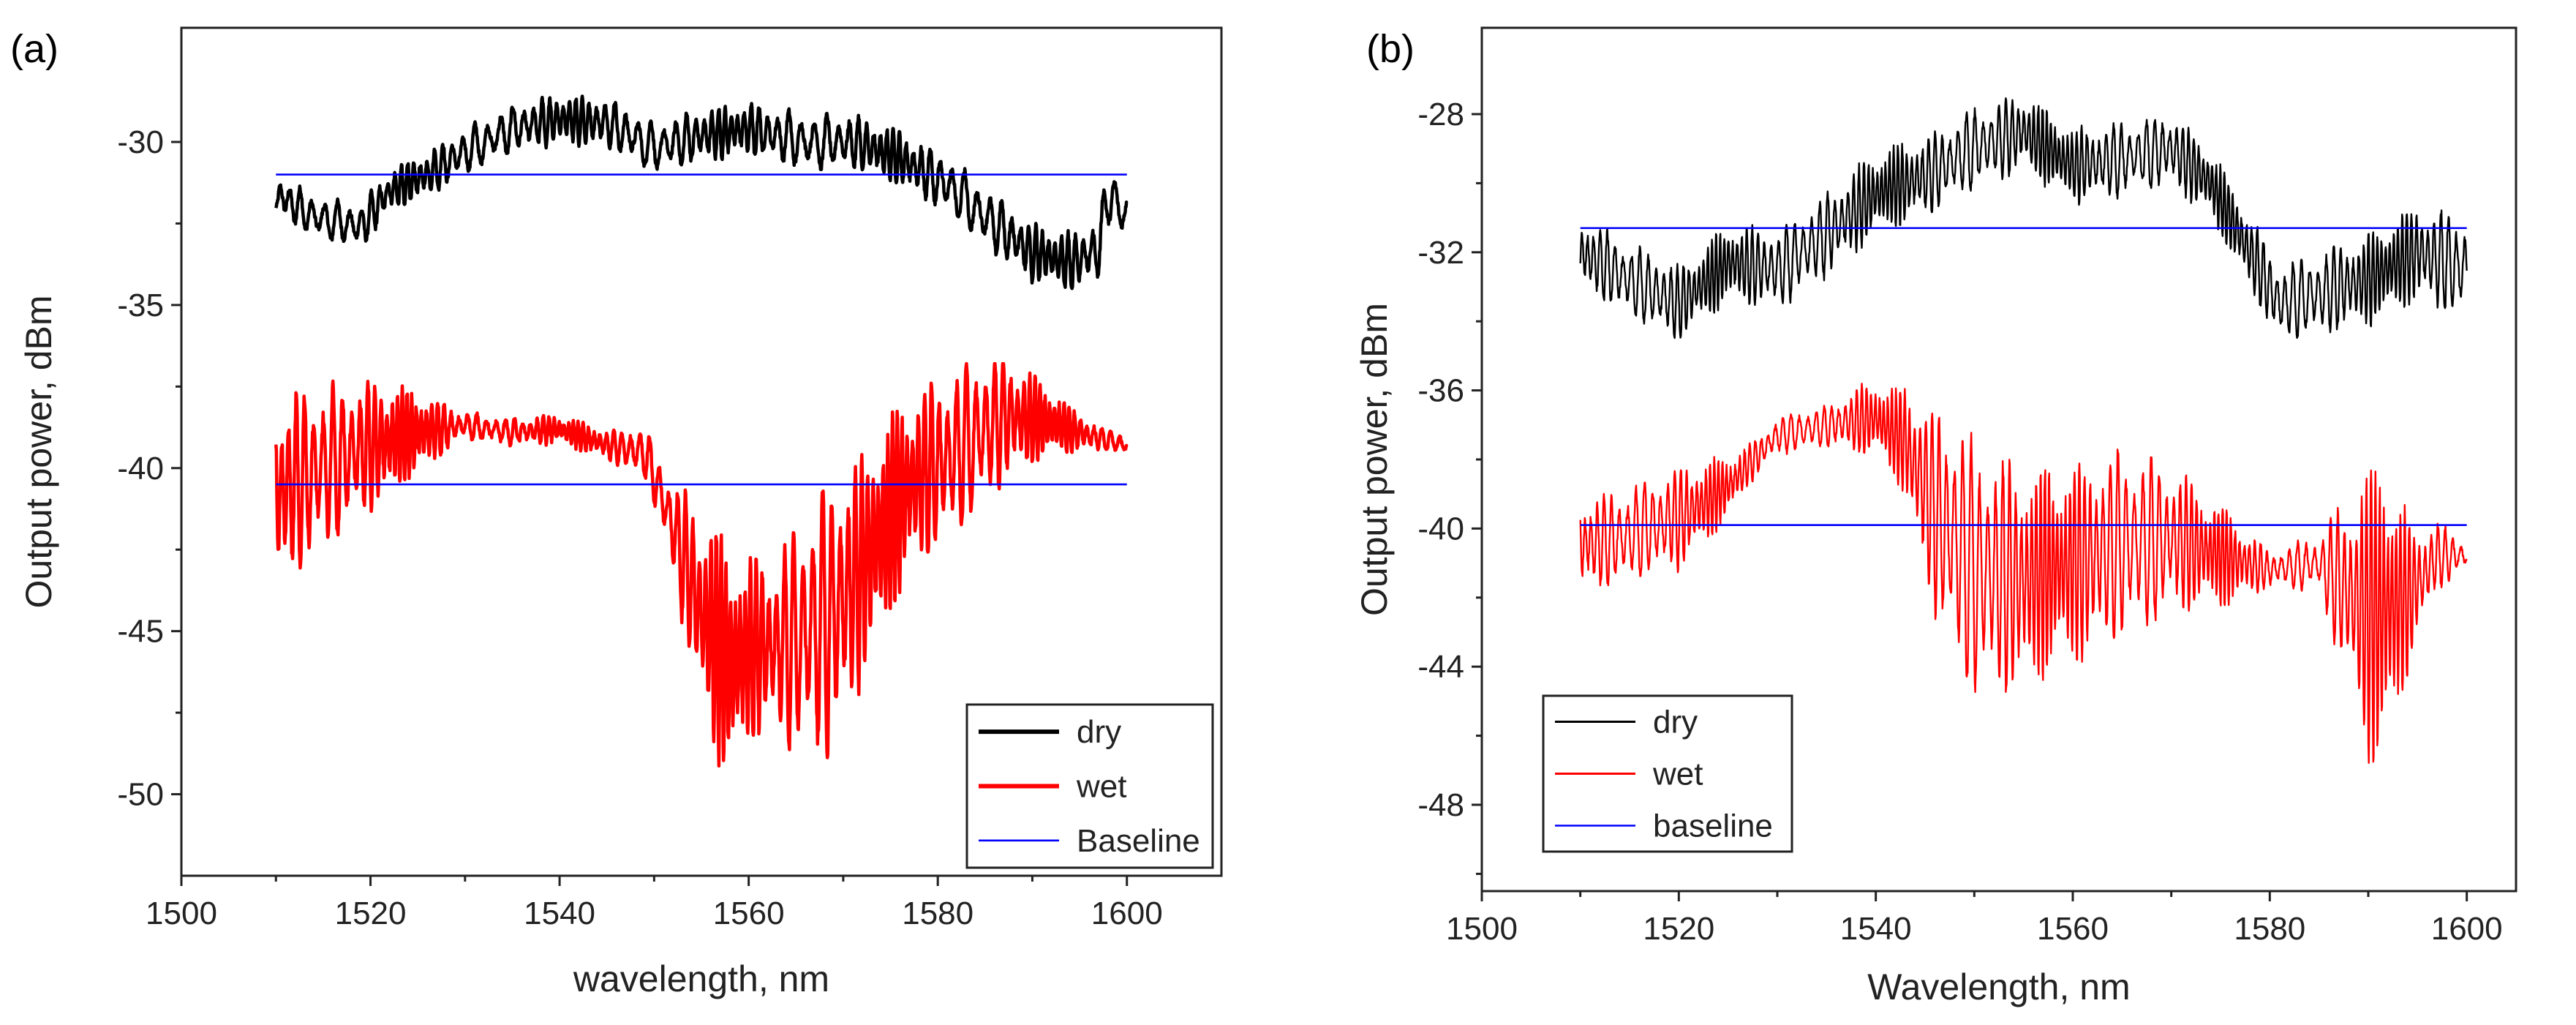 The image size is (2576, 1025). I want to click on y-axis-title-a: Output power, dBm, so click(38, 452).